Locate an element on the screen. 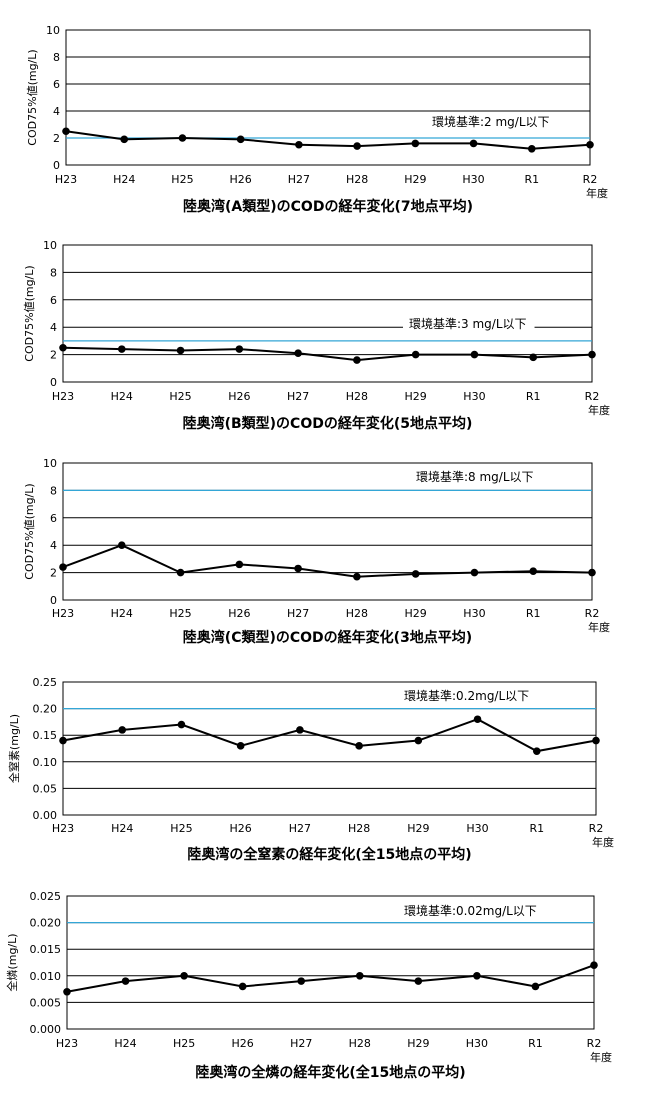  y-tick-label: 0.10 is located at coordinates (45, 762).